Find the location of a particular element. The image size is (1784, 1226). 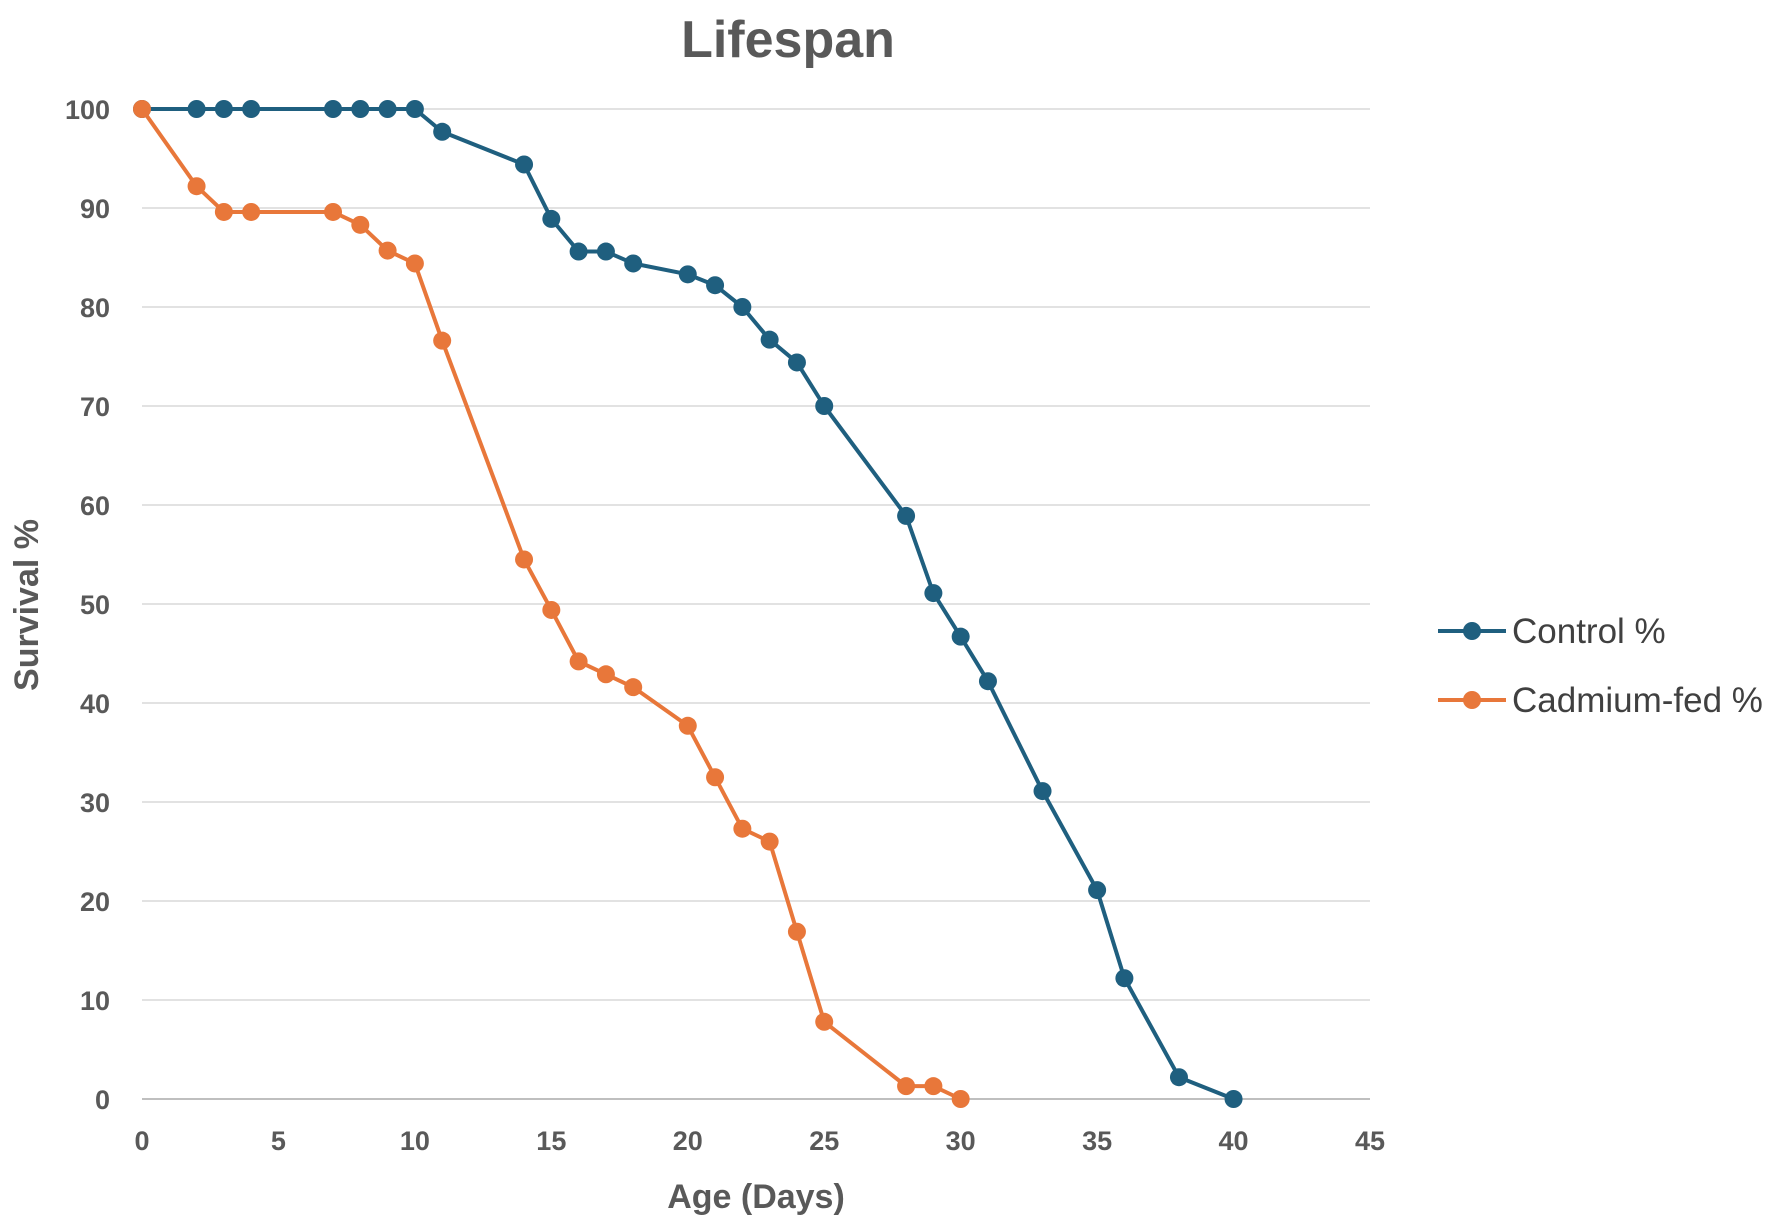

y-tick-label: 50 is located at coordinates (95, 605).